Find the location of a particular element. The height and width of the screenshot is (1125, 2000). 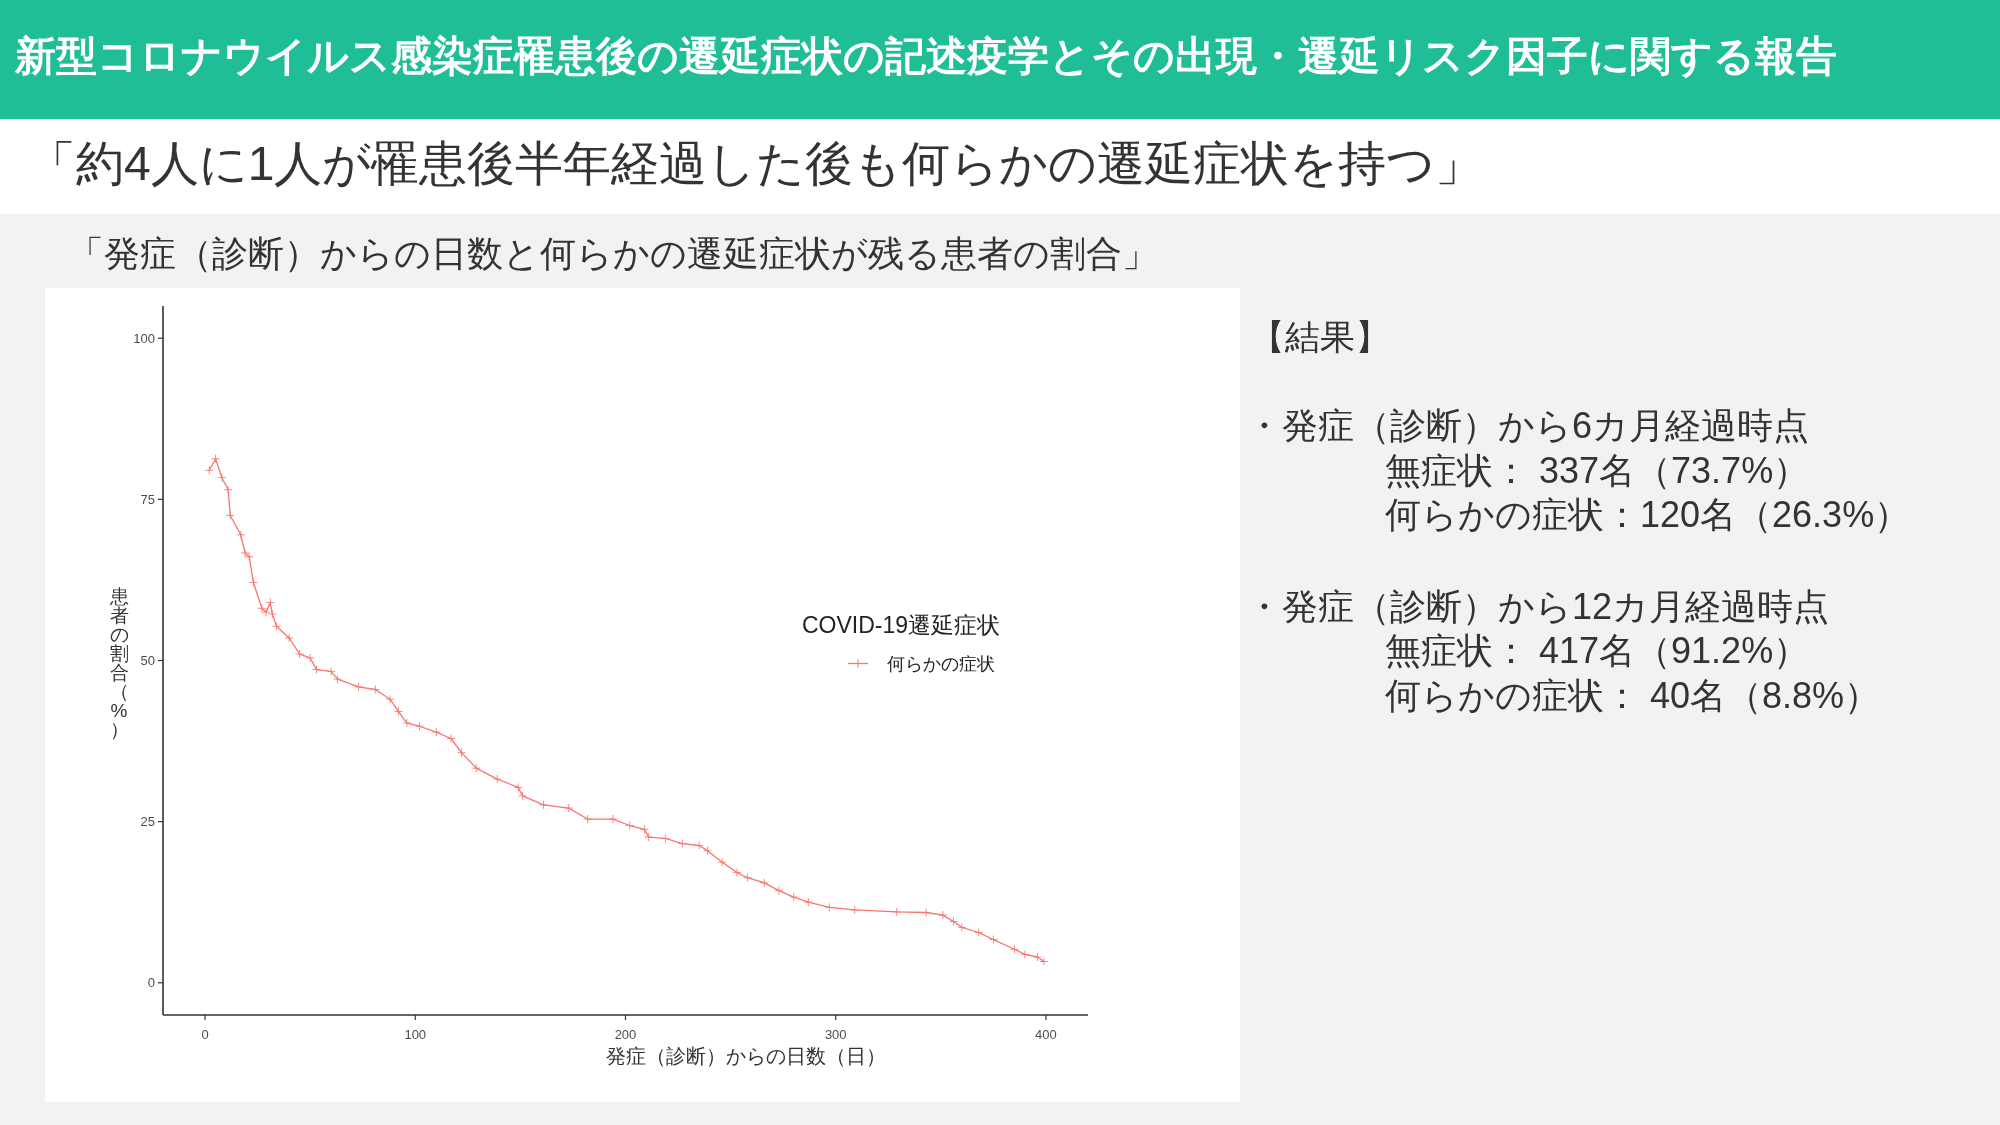

x-tick-label: 0 is located at coordinates (205, 1034).